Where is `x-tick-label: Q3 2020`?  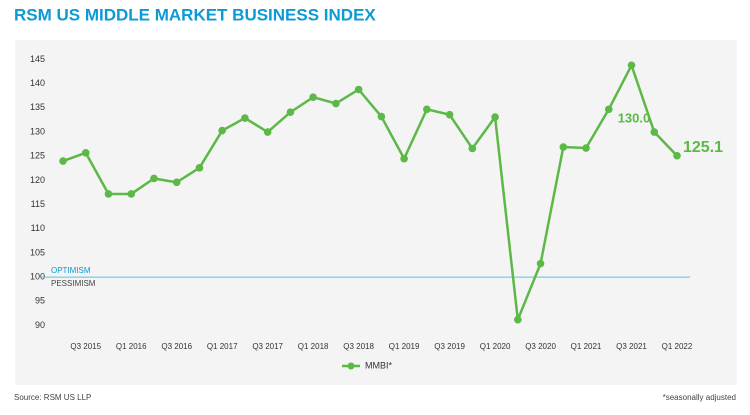
x-tick-label: Q3 2020 is located at coordinates (540, 346).